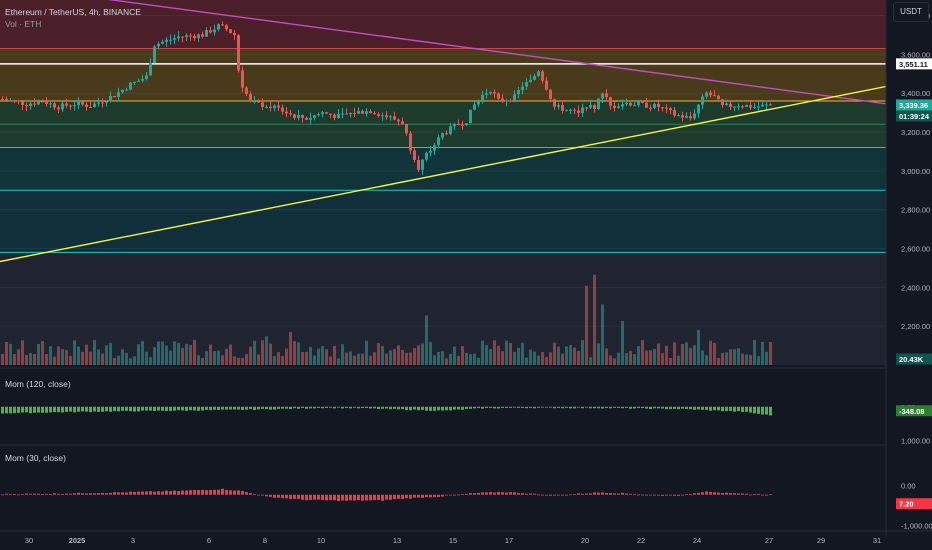 The image size is (932, 550). I want to click on mom120-label: Mom (120, close), so click(38, 384).